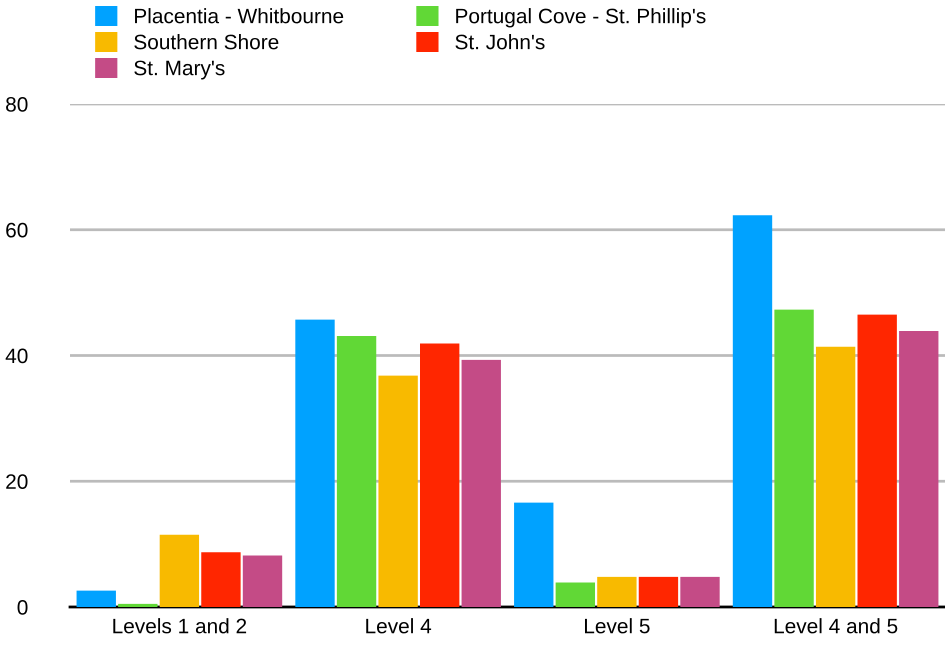 The height and width of the screenshot is (652, 945). What do you see at coordinates (179, 626) in the screenshot?
I see `x-tick-label: Levels 1 and 2` at bounding box center [179, 626].